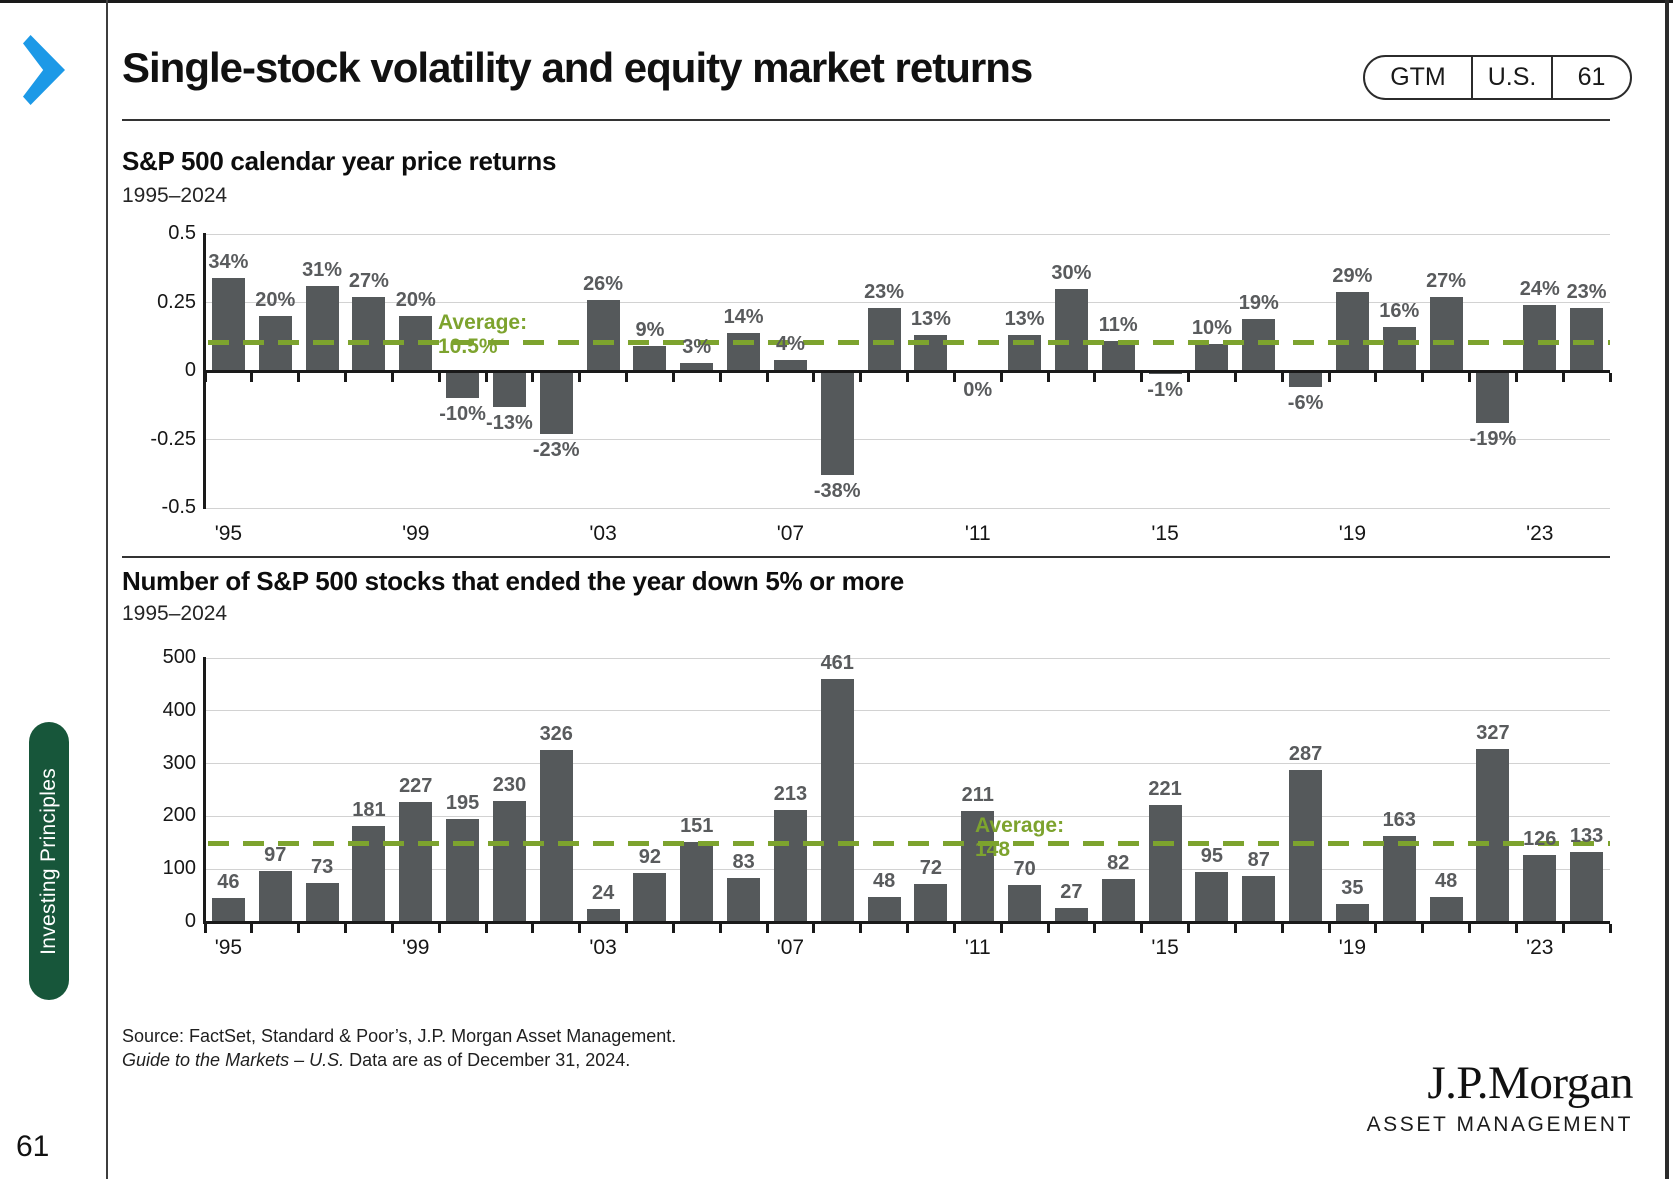 The height and width of the screenshot is (1179, 1673). Describe the element at coordinates (179, 868) in the screenshot. I see `y-tick-label: 100` at that location.